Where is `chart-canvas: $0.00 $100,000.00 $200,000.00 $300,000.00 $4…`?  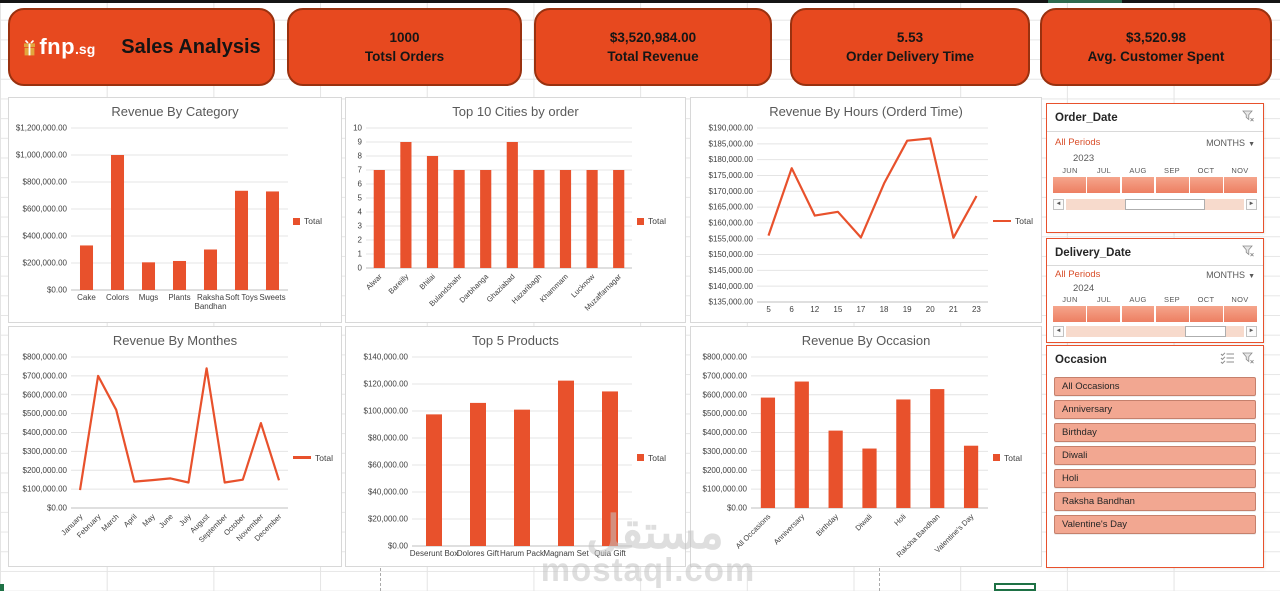
chart-canvas: $0.00 $100,000.00 $200,000.00 $300,000.00 $4… is located at coordinates (845, 456).